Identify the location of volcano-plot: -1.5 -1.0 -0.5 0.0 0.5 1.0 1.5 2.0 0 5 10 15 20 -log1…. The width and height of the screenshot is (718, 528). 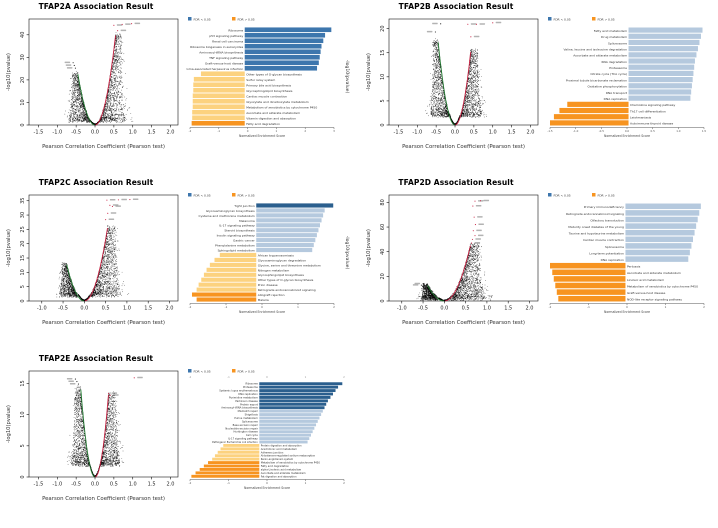
(452, 84).